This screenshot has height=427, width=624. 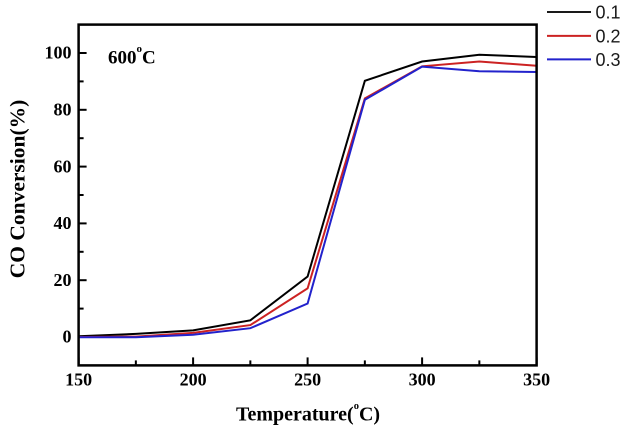 I want to click on svg-text: 300, so click(x=422, y=380).